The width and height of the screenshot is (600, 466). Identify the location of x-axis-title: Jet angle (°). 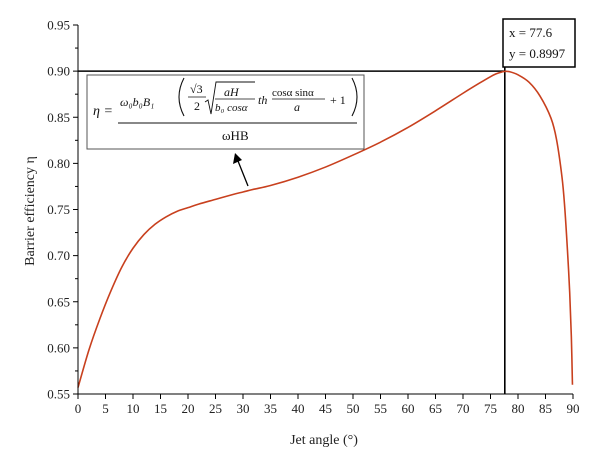
(324, 440).